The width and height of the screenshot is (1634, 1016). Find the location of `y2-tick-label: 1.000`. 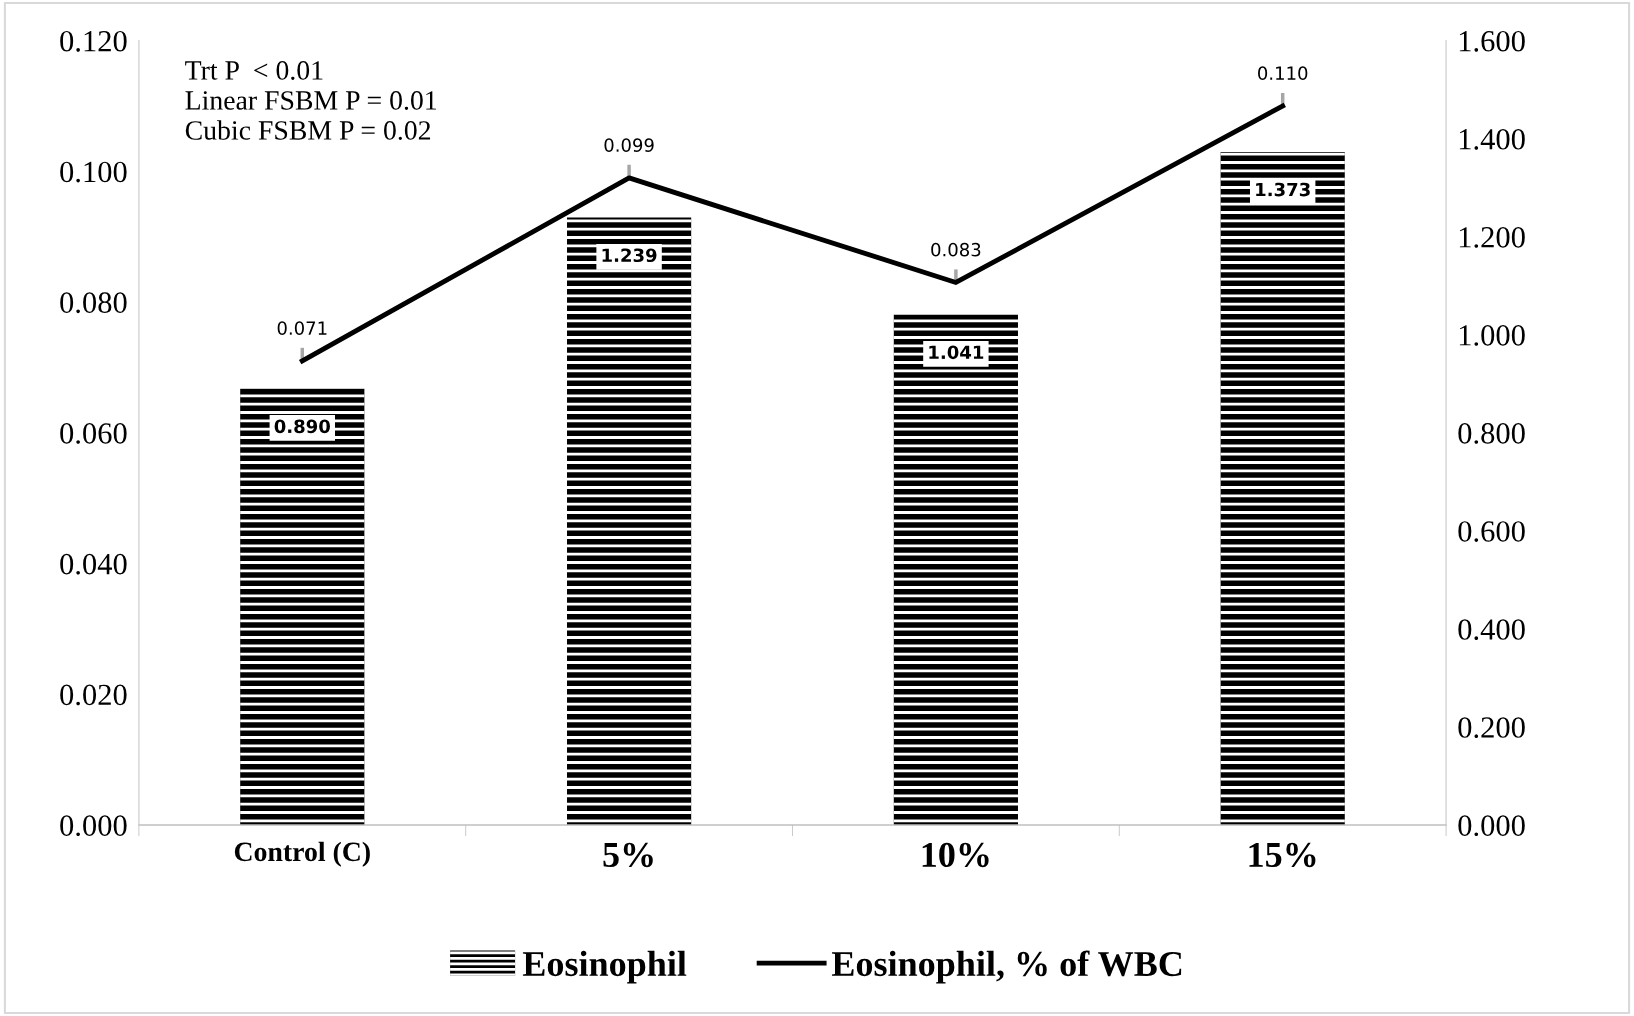

y2-tick-label: 1.000 is located at coordinates (1492, 335).